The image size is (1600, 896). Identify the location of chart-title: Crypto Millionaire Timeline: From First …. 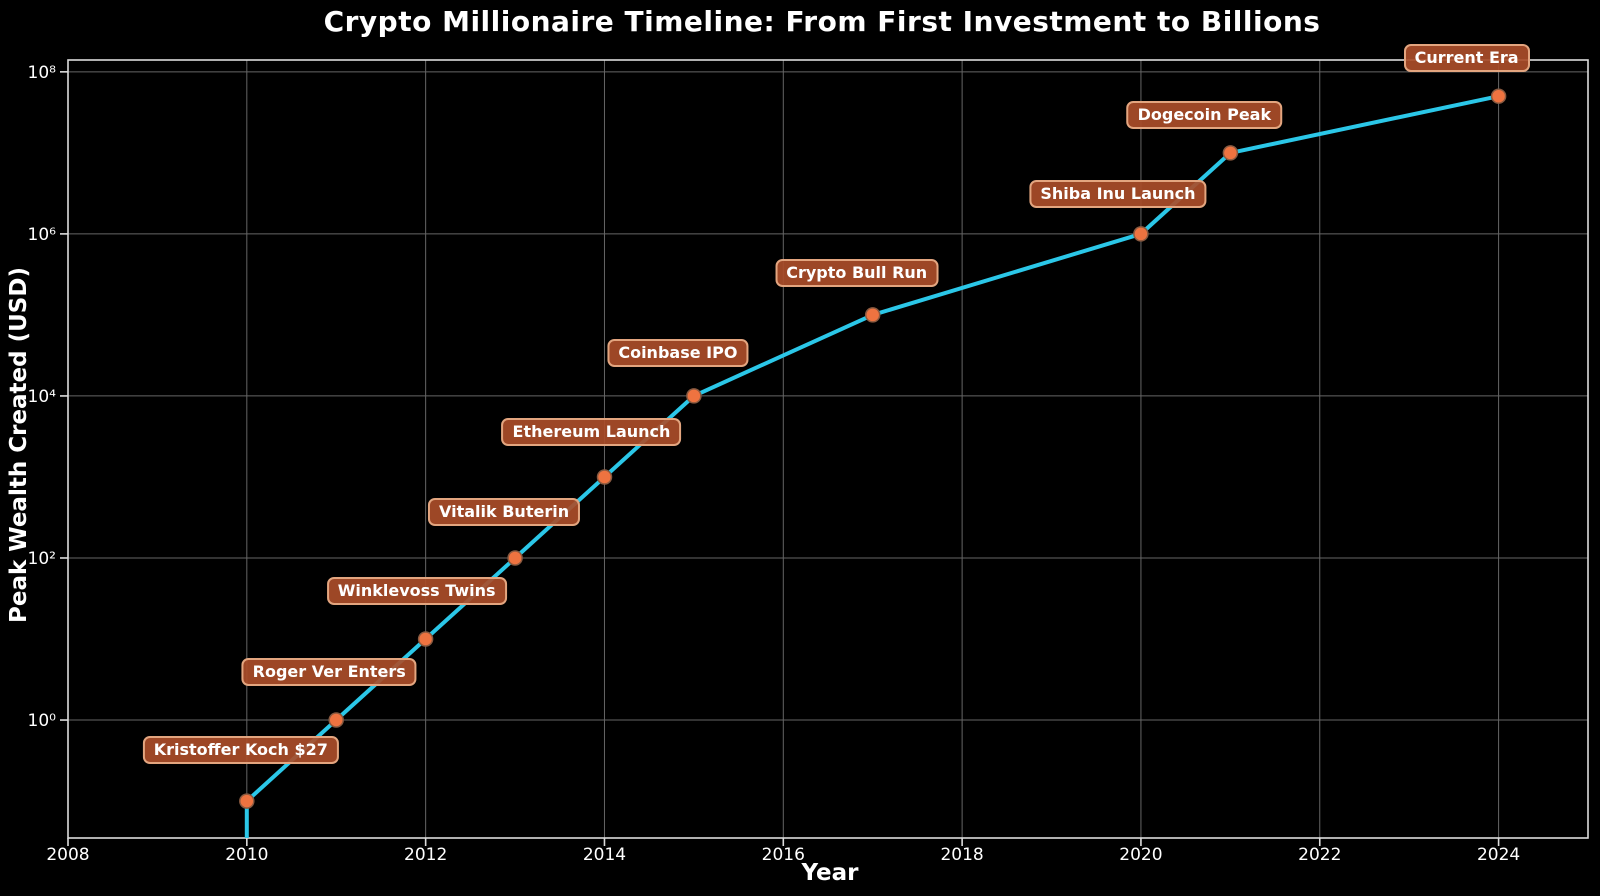
(822, 21).